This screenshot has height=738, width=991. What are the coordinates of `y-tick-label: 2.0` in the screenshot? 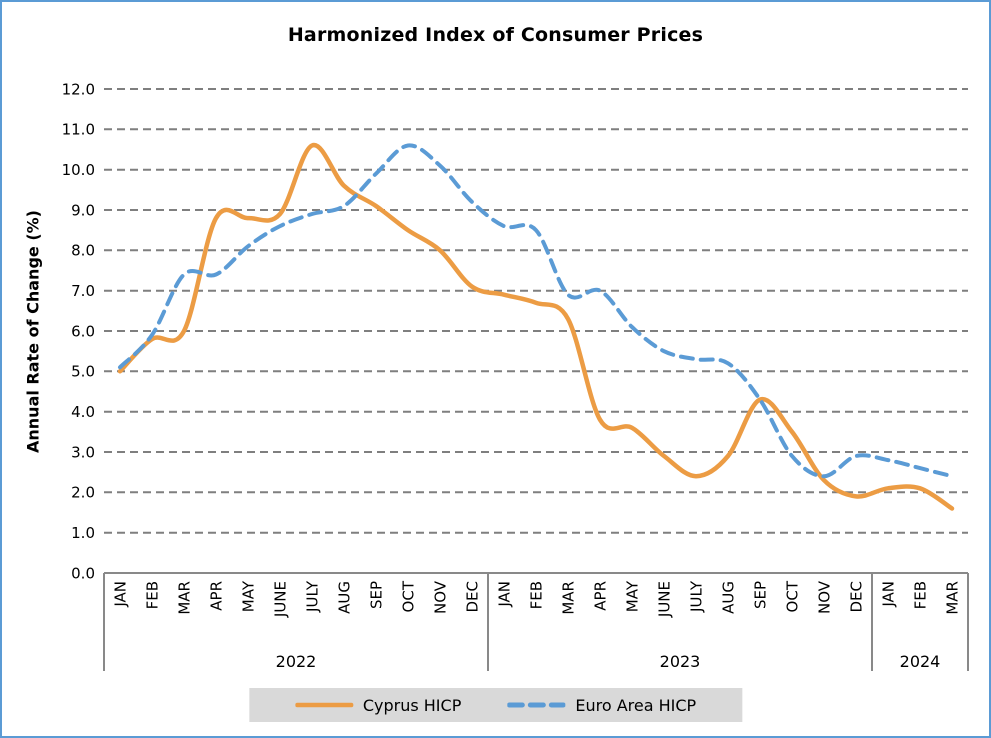 It's located at (83, 493).